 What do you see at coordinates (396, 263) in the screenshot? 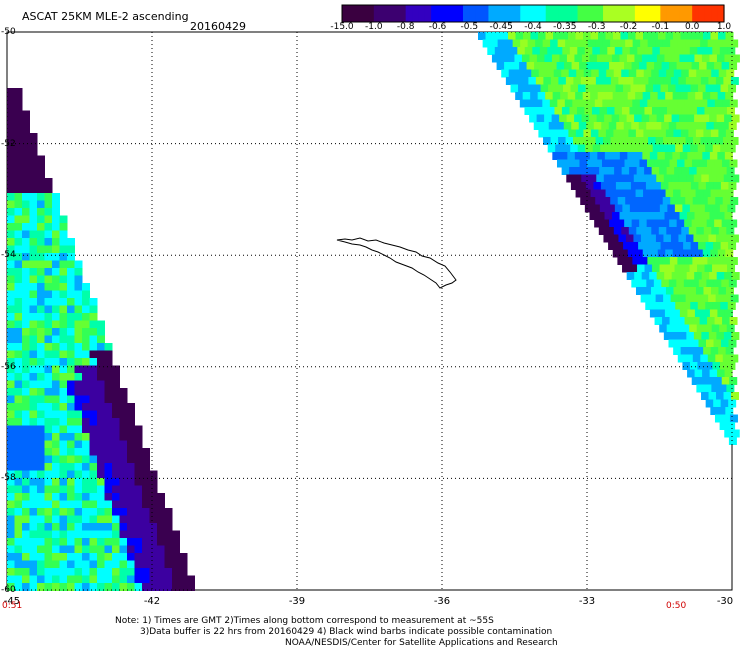
I see `south-georgia-coastline` at bounding box center [396, 263].